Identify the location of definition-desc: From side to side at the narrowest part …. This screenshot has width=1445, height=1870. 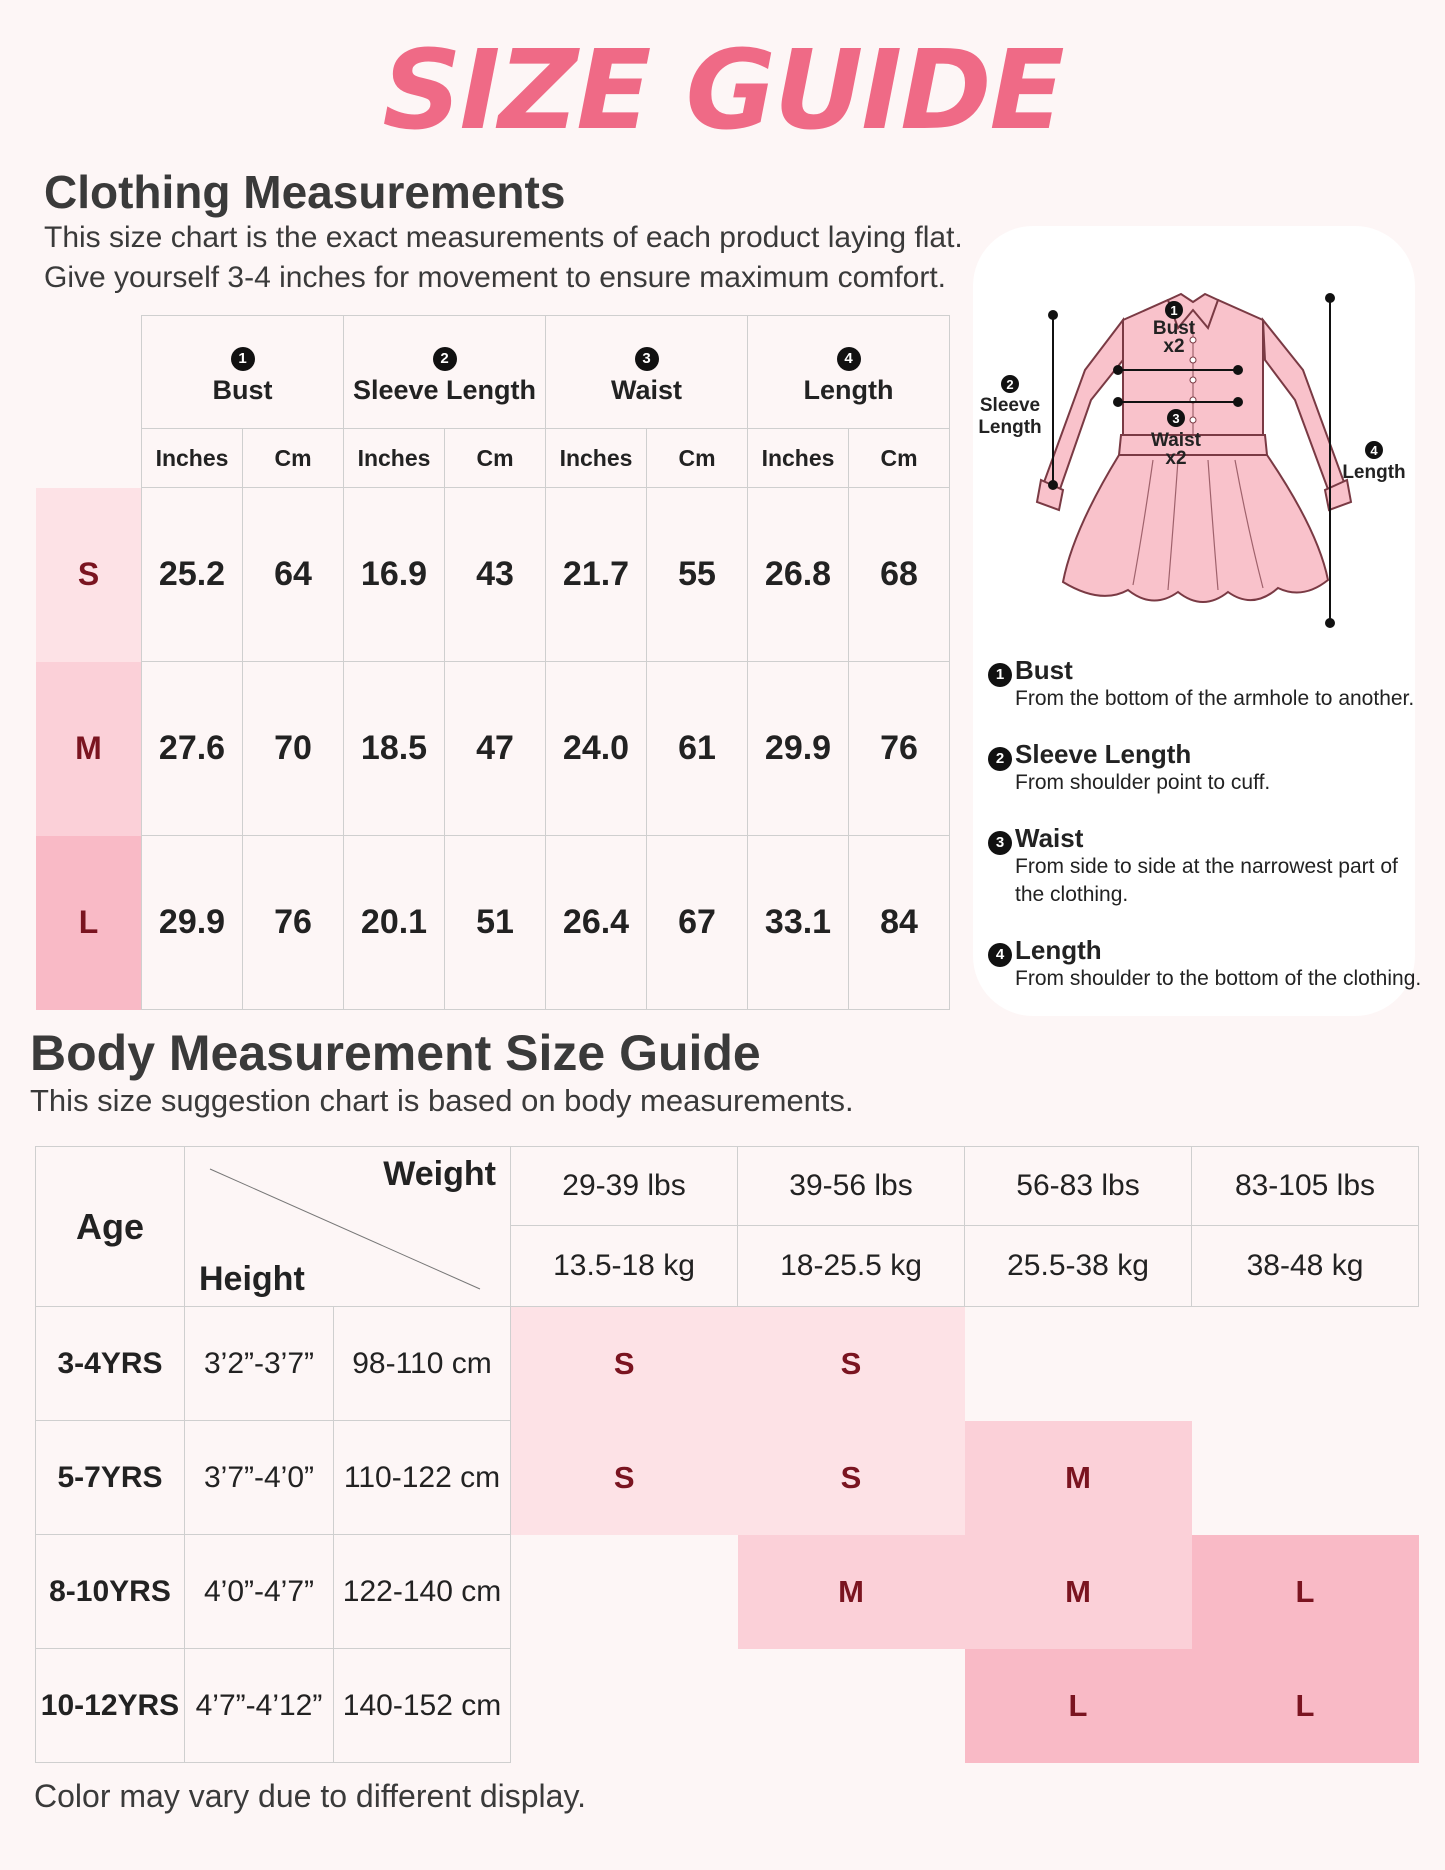
(1206, 880).